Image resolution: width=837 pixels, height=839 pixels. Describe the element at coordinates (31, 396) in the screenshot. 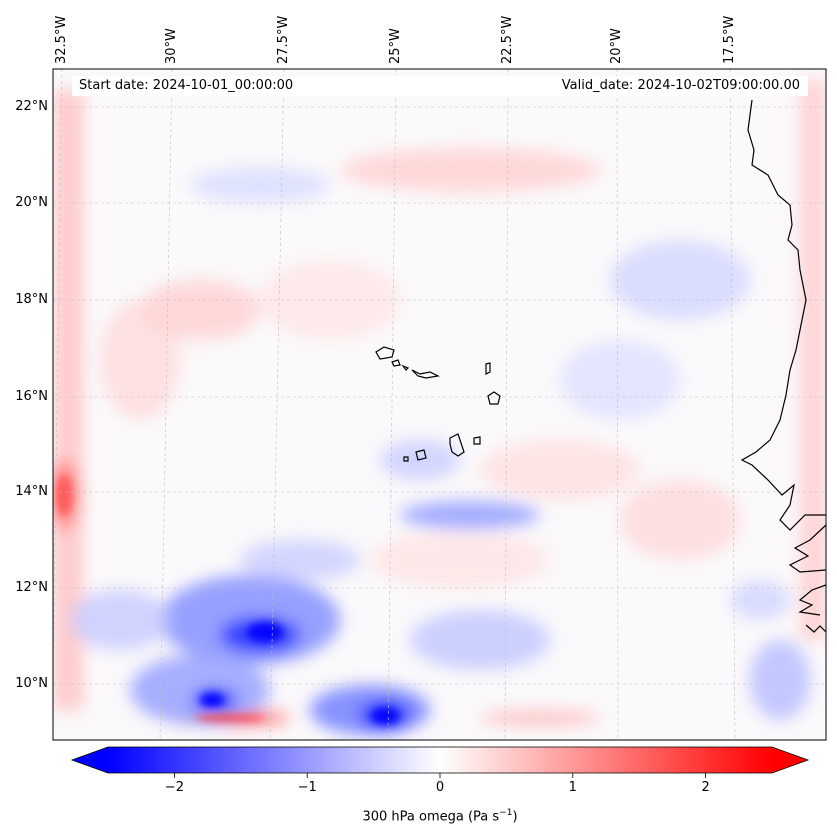

I see `latitude-label: 16°N` at that location.